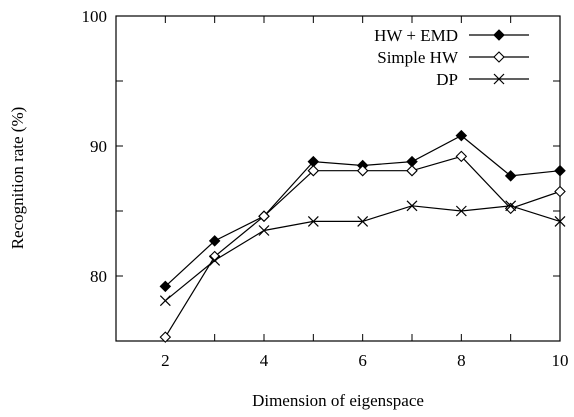 This screenshot has height=417, width=574. I want to click on legend-label: HW + EMD, so click(416, 35).